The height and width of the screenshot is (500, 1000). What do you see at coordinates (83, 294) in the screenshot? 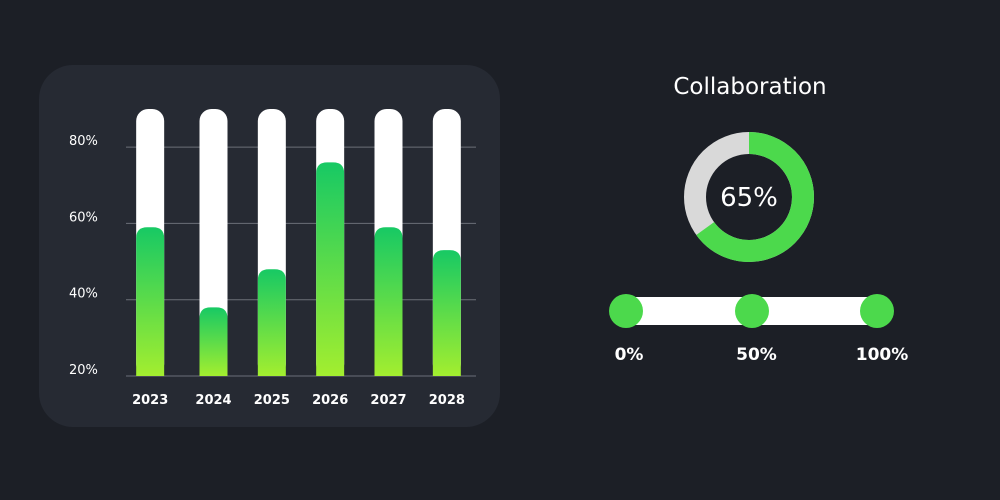
I see `y-tick-label: 40%` at bounding box center [83, 294].